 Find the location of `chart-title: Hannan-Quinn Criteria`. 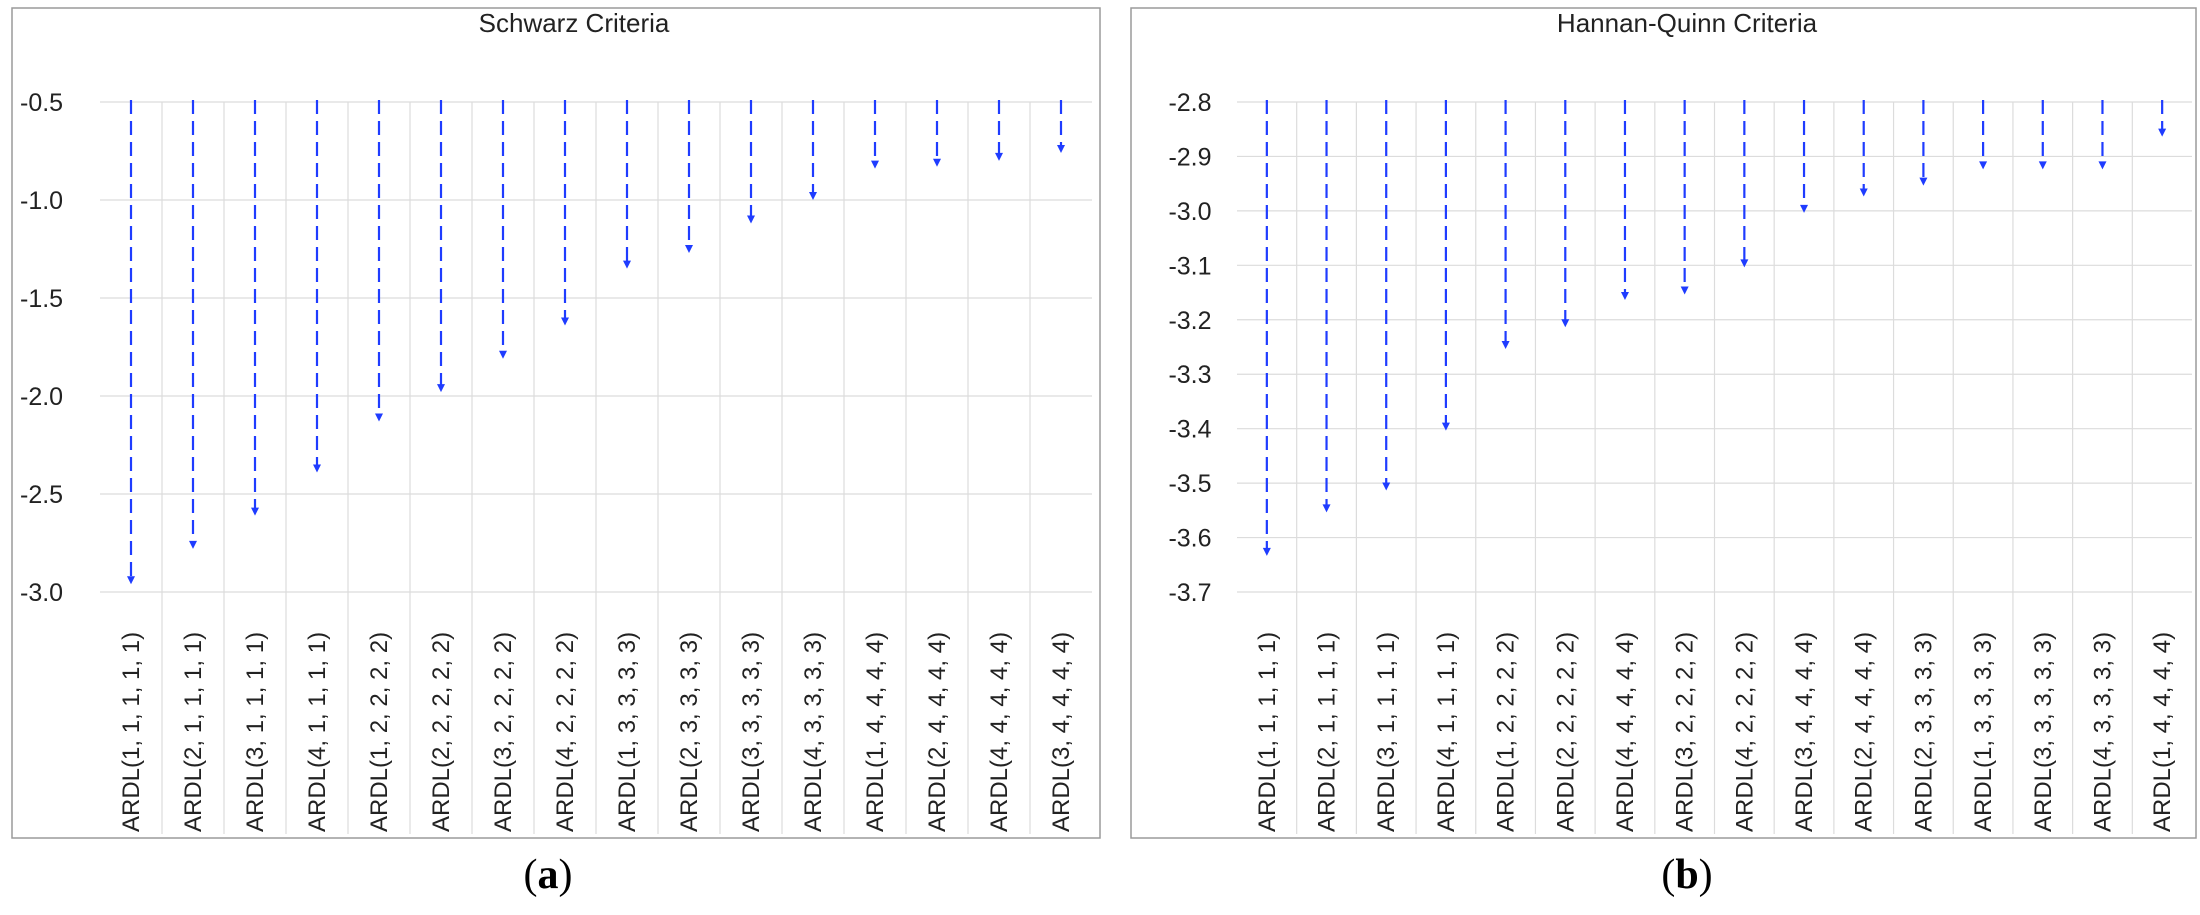

chart-title: Hannan-Quinn Criteria is located at coordinates (1687, 23).